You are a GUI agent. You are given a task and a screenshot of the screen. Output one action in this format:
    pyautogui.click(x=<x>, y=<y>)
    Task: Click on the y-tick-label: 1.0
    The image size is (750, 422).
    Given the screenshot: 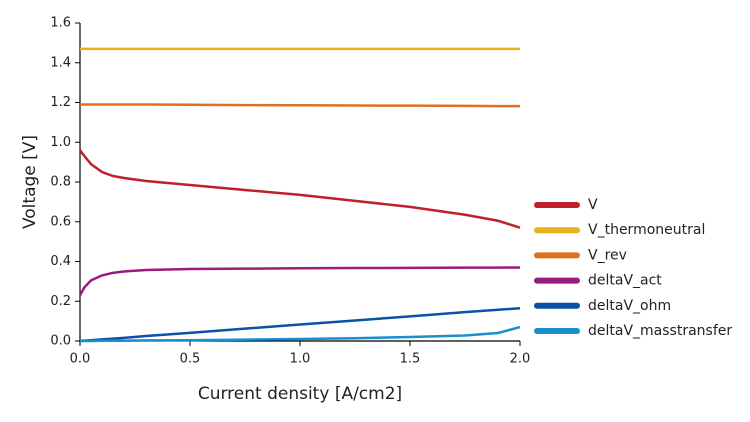 What is the action you would take?
    pyautogui.click(x=60, y=142)
    